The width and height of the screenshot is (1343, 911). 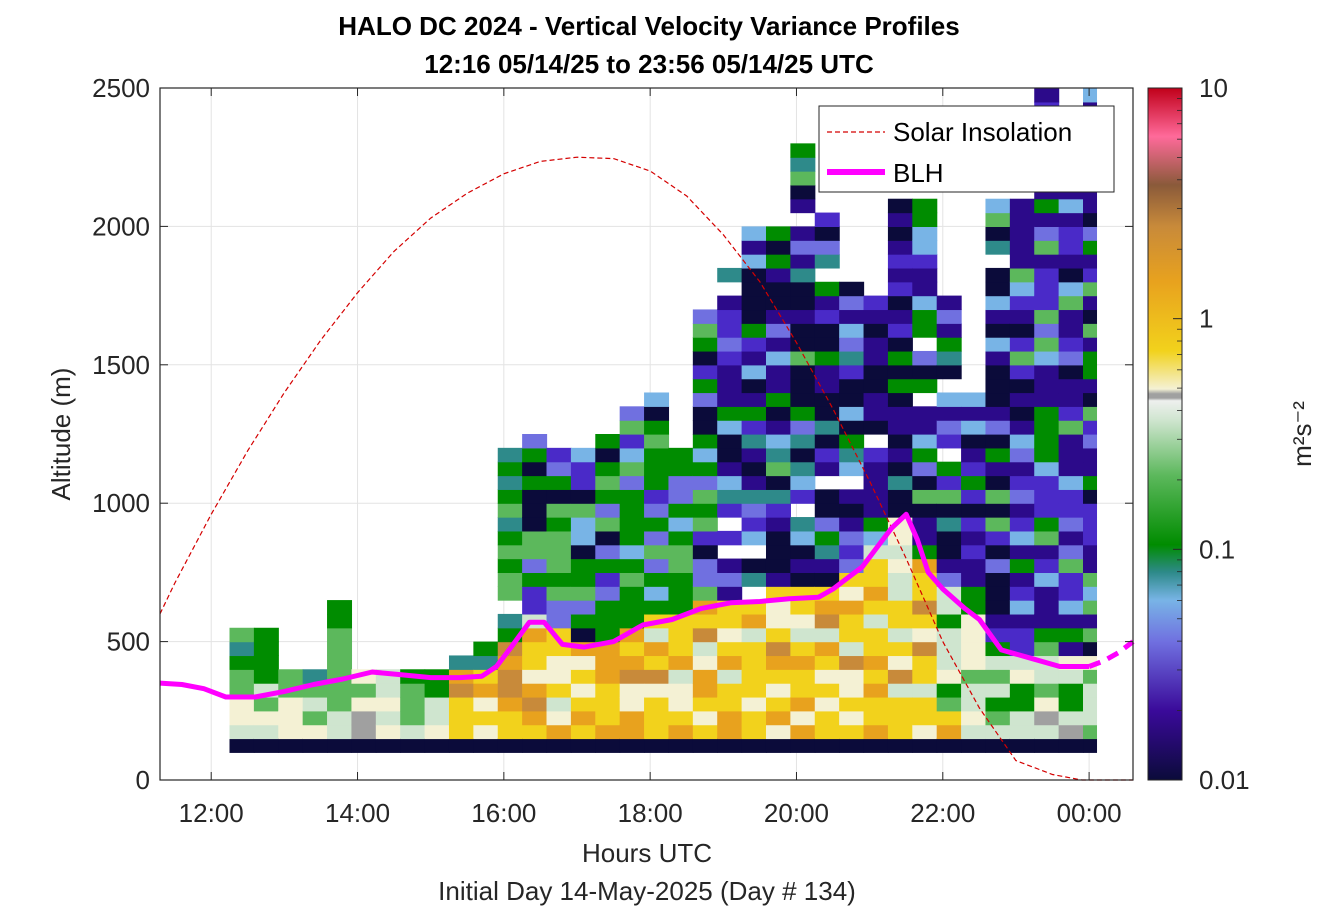 I want to click on legend: Solar Insolation BLH, so click(x=966, y=149).